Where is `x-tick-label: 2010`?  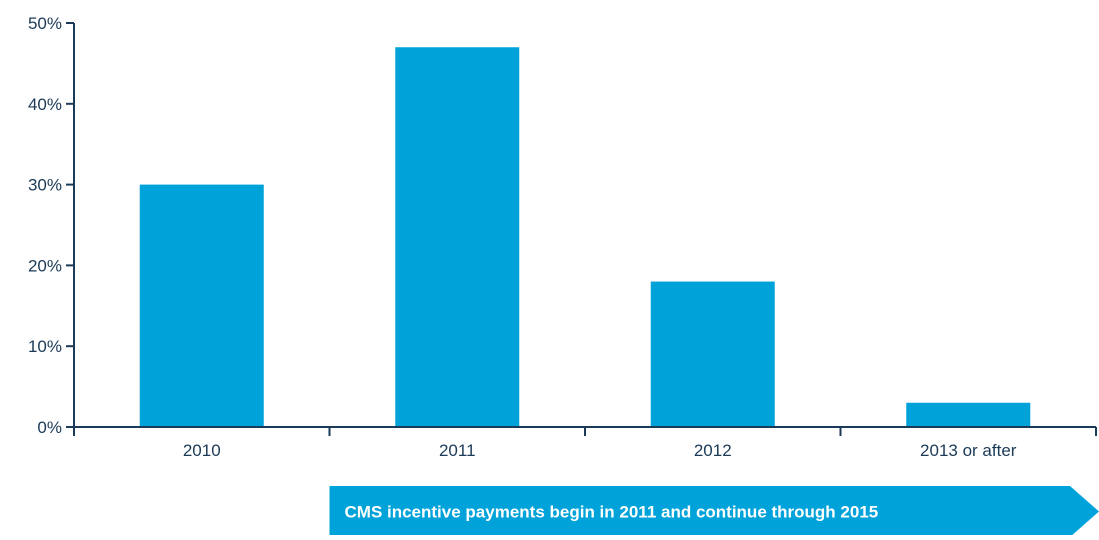 x-tick-label: 2010 is located at coordinates (202, 450).